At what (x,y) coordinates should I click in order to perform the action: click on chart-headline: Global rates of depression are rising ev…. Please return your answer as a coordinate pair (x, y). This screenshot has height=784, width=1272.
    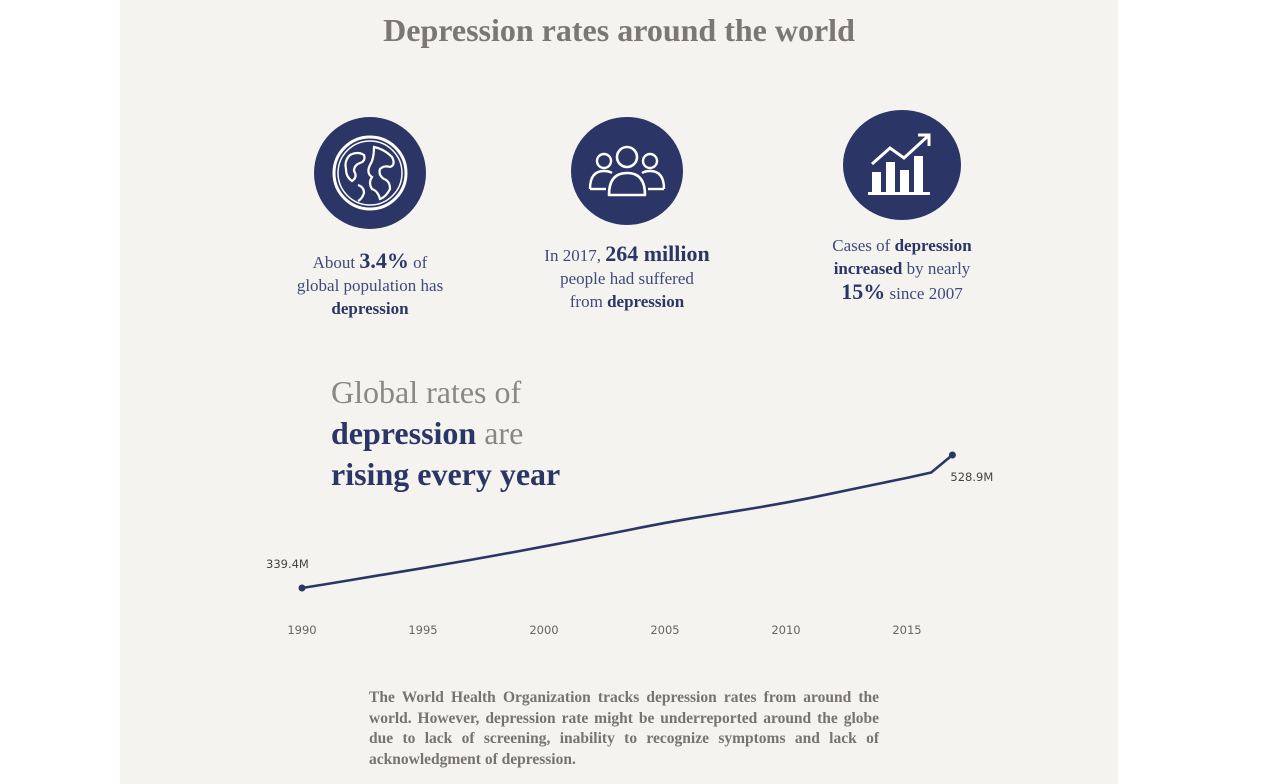
    Looking at the image, I should click on (445, 433).